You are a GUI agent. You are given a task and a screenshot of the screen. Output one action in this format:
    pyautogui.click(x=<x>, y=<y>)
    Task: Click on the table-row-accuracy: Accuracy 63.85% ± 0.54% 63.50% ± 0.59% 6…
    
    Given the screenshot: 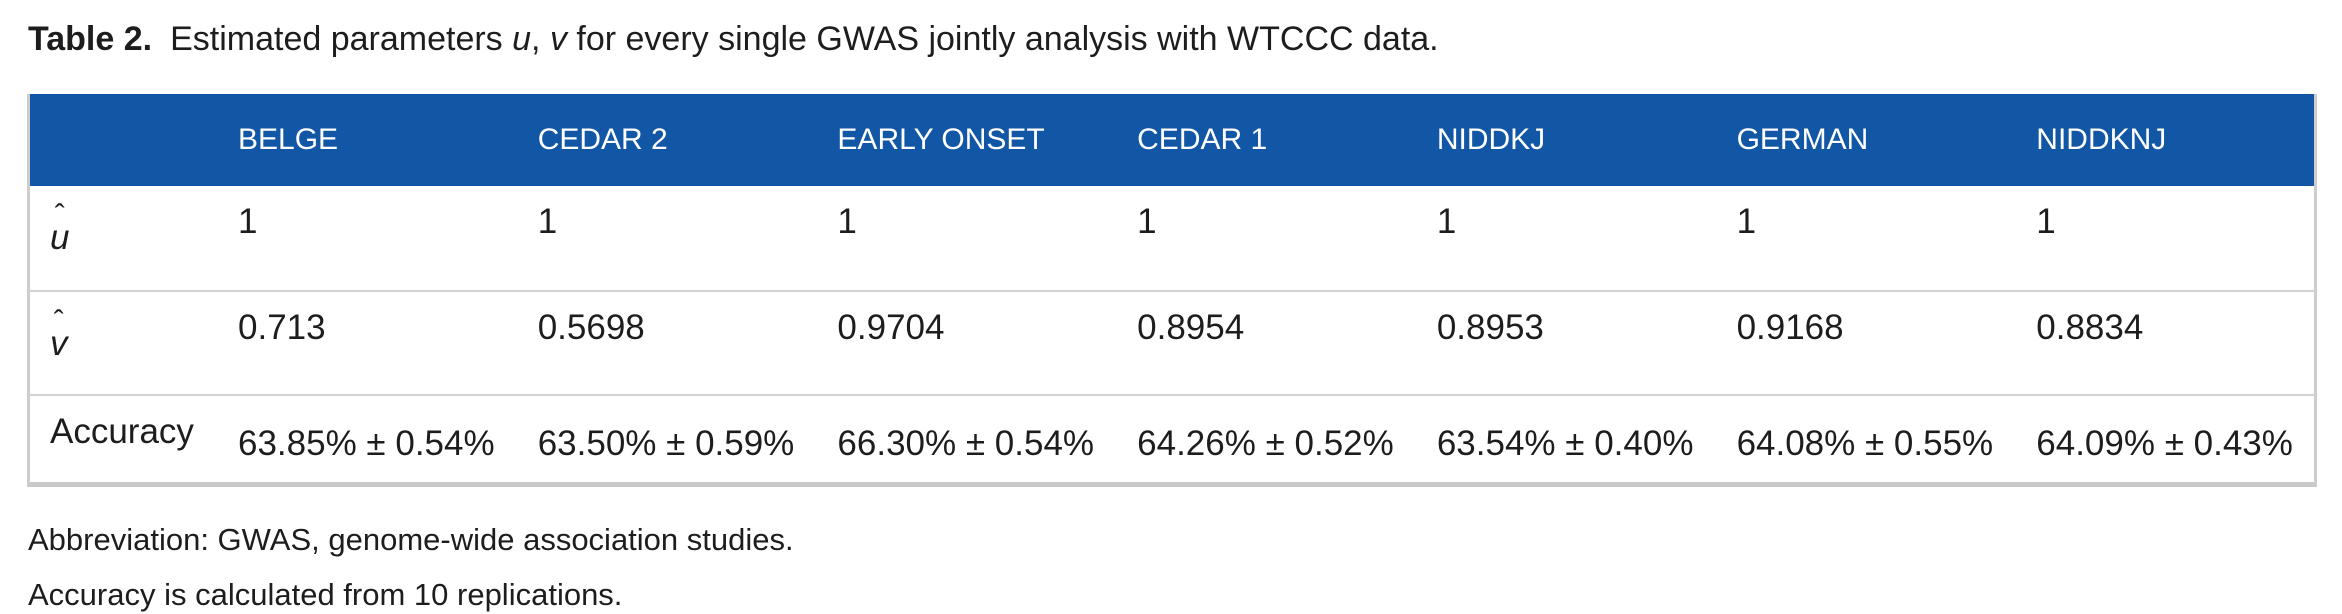 What is the action you would take?
    pyautogui.click(x=1172, y=438)
    